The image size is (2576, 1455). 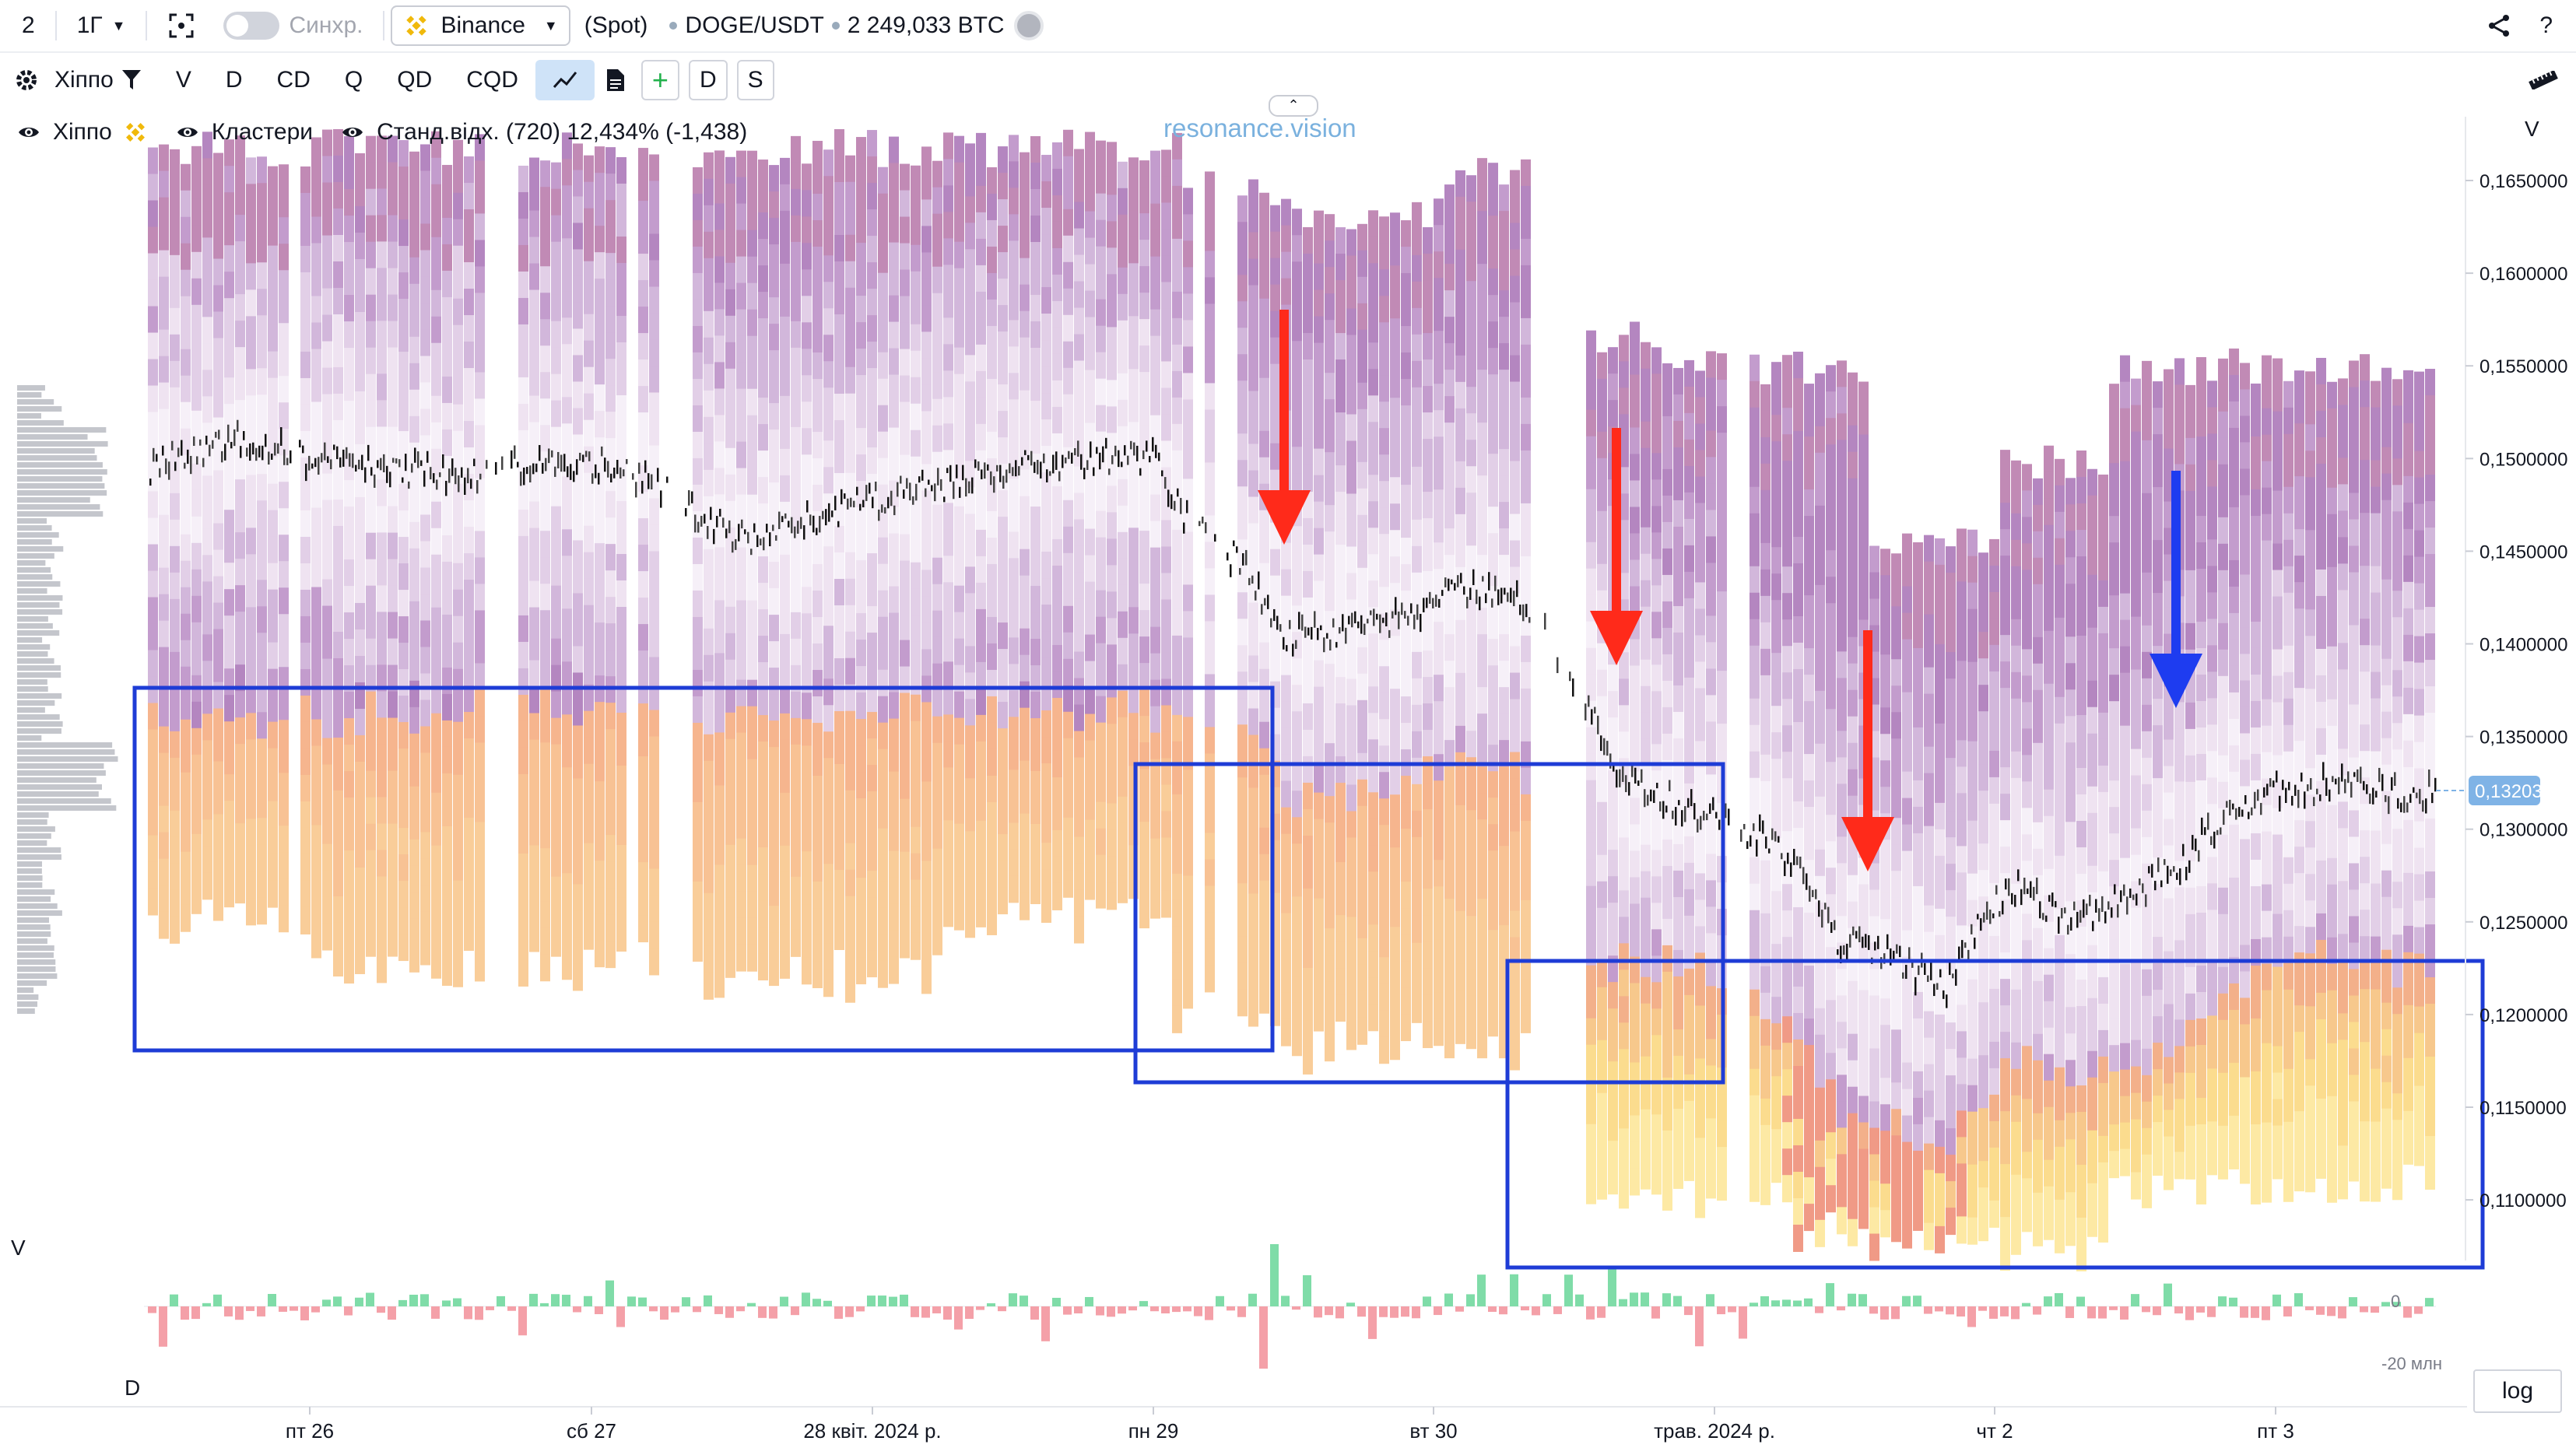 I want to click on gear-icon, so click(x=27, y=80).